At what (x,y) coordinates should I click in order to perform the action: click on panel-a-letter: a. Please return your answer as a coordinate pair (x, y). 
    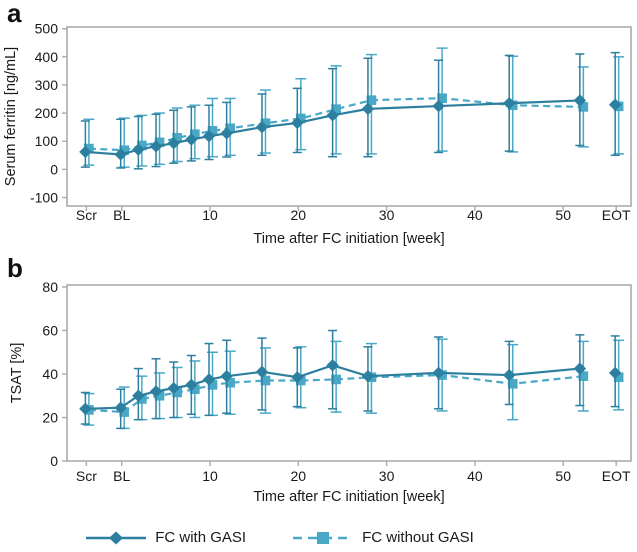
    Looking at the image, I should click on (14, 14).